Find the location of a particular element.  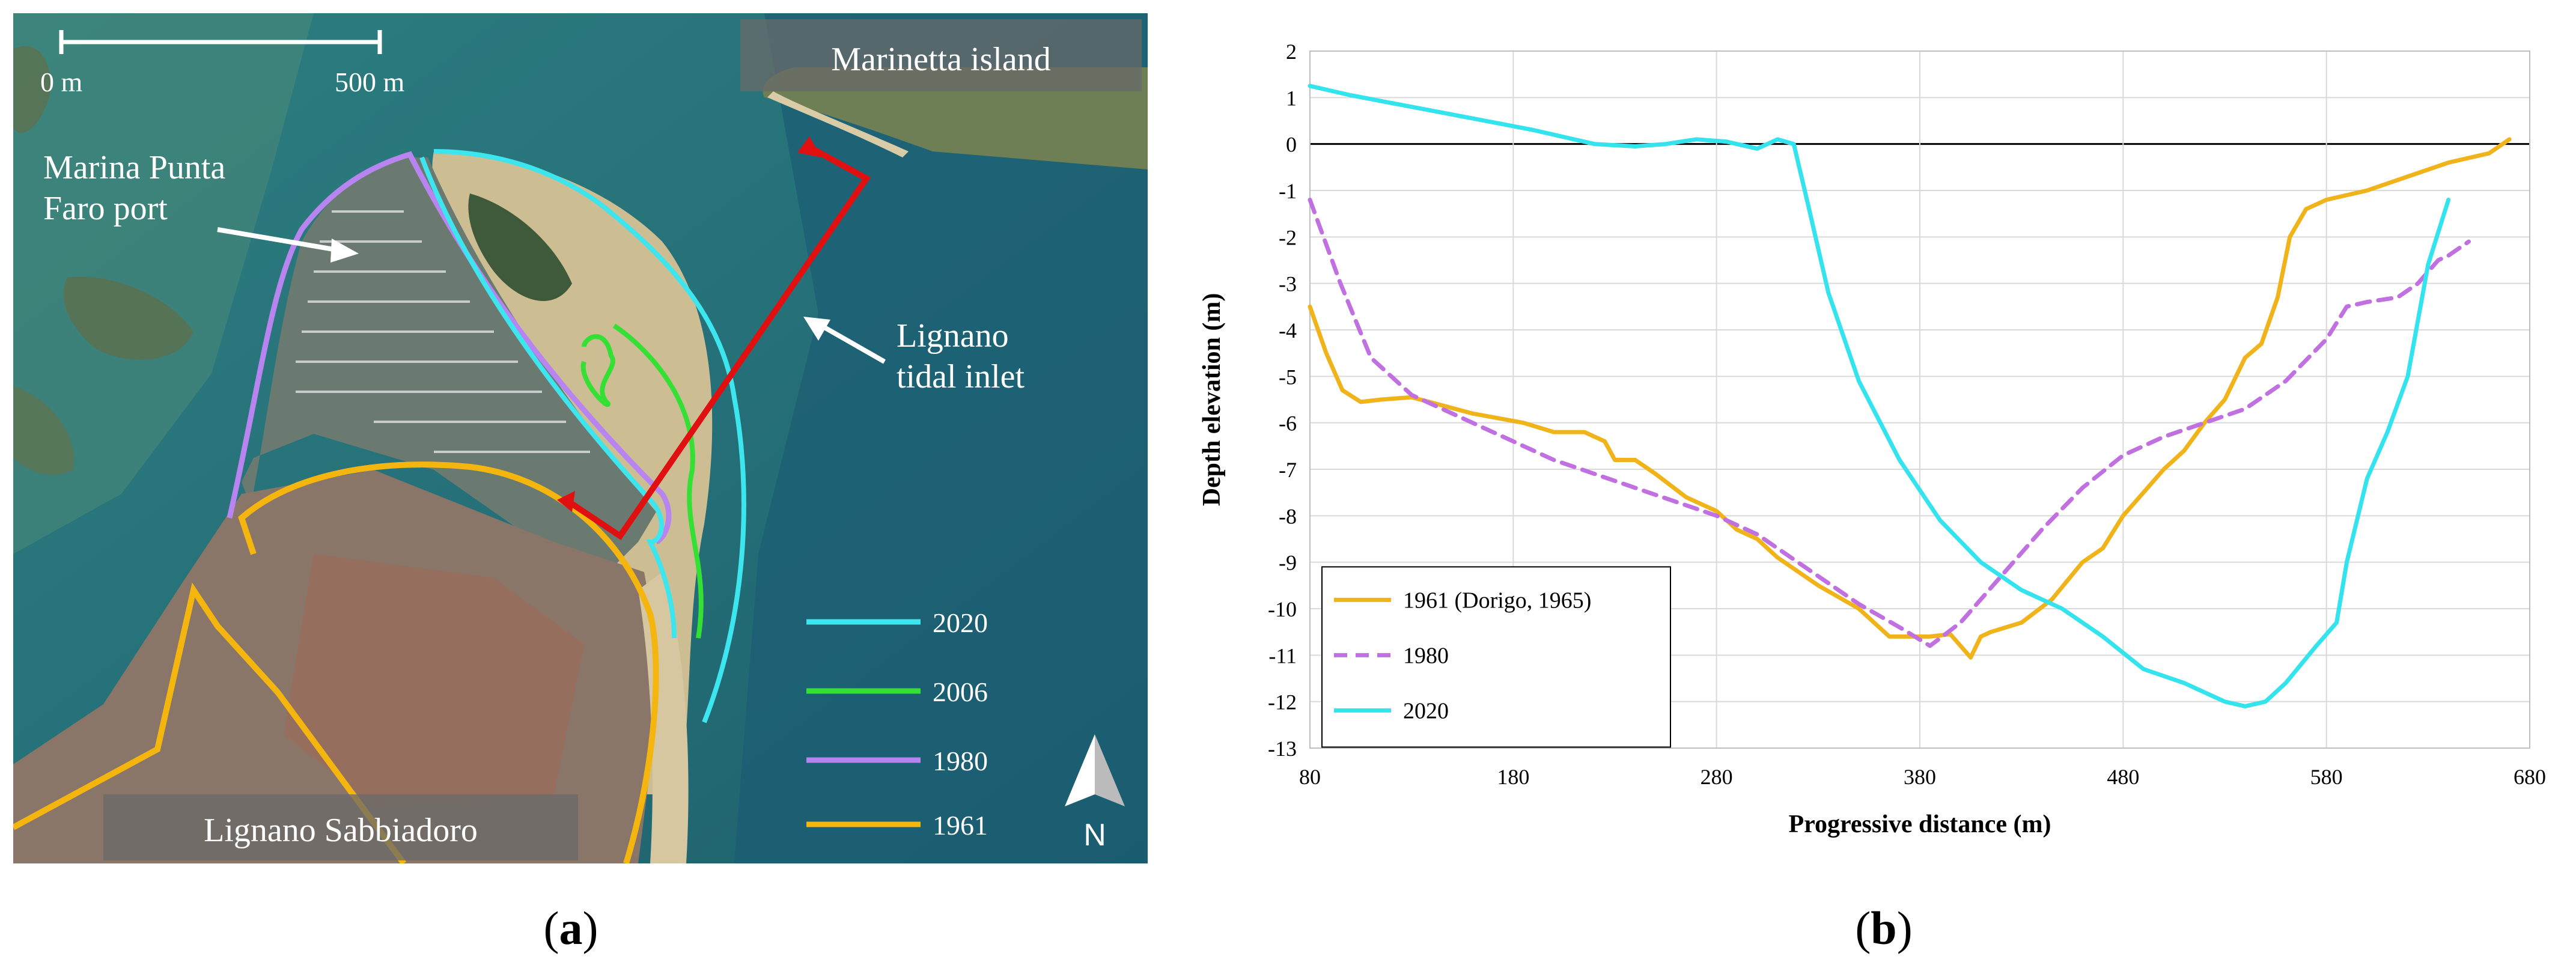

shoreline-2020 is located at coordinates (582, 436).